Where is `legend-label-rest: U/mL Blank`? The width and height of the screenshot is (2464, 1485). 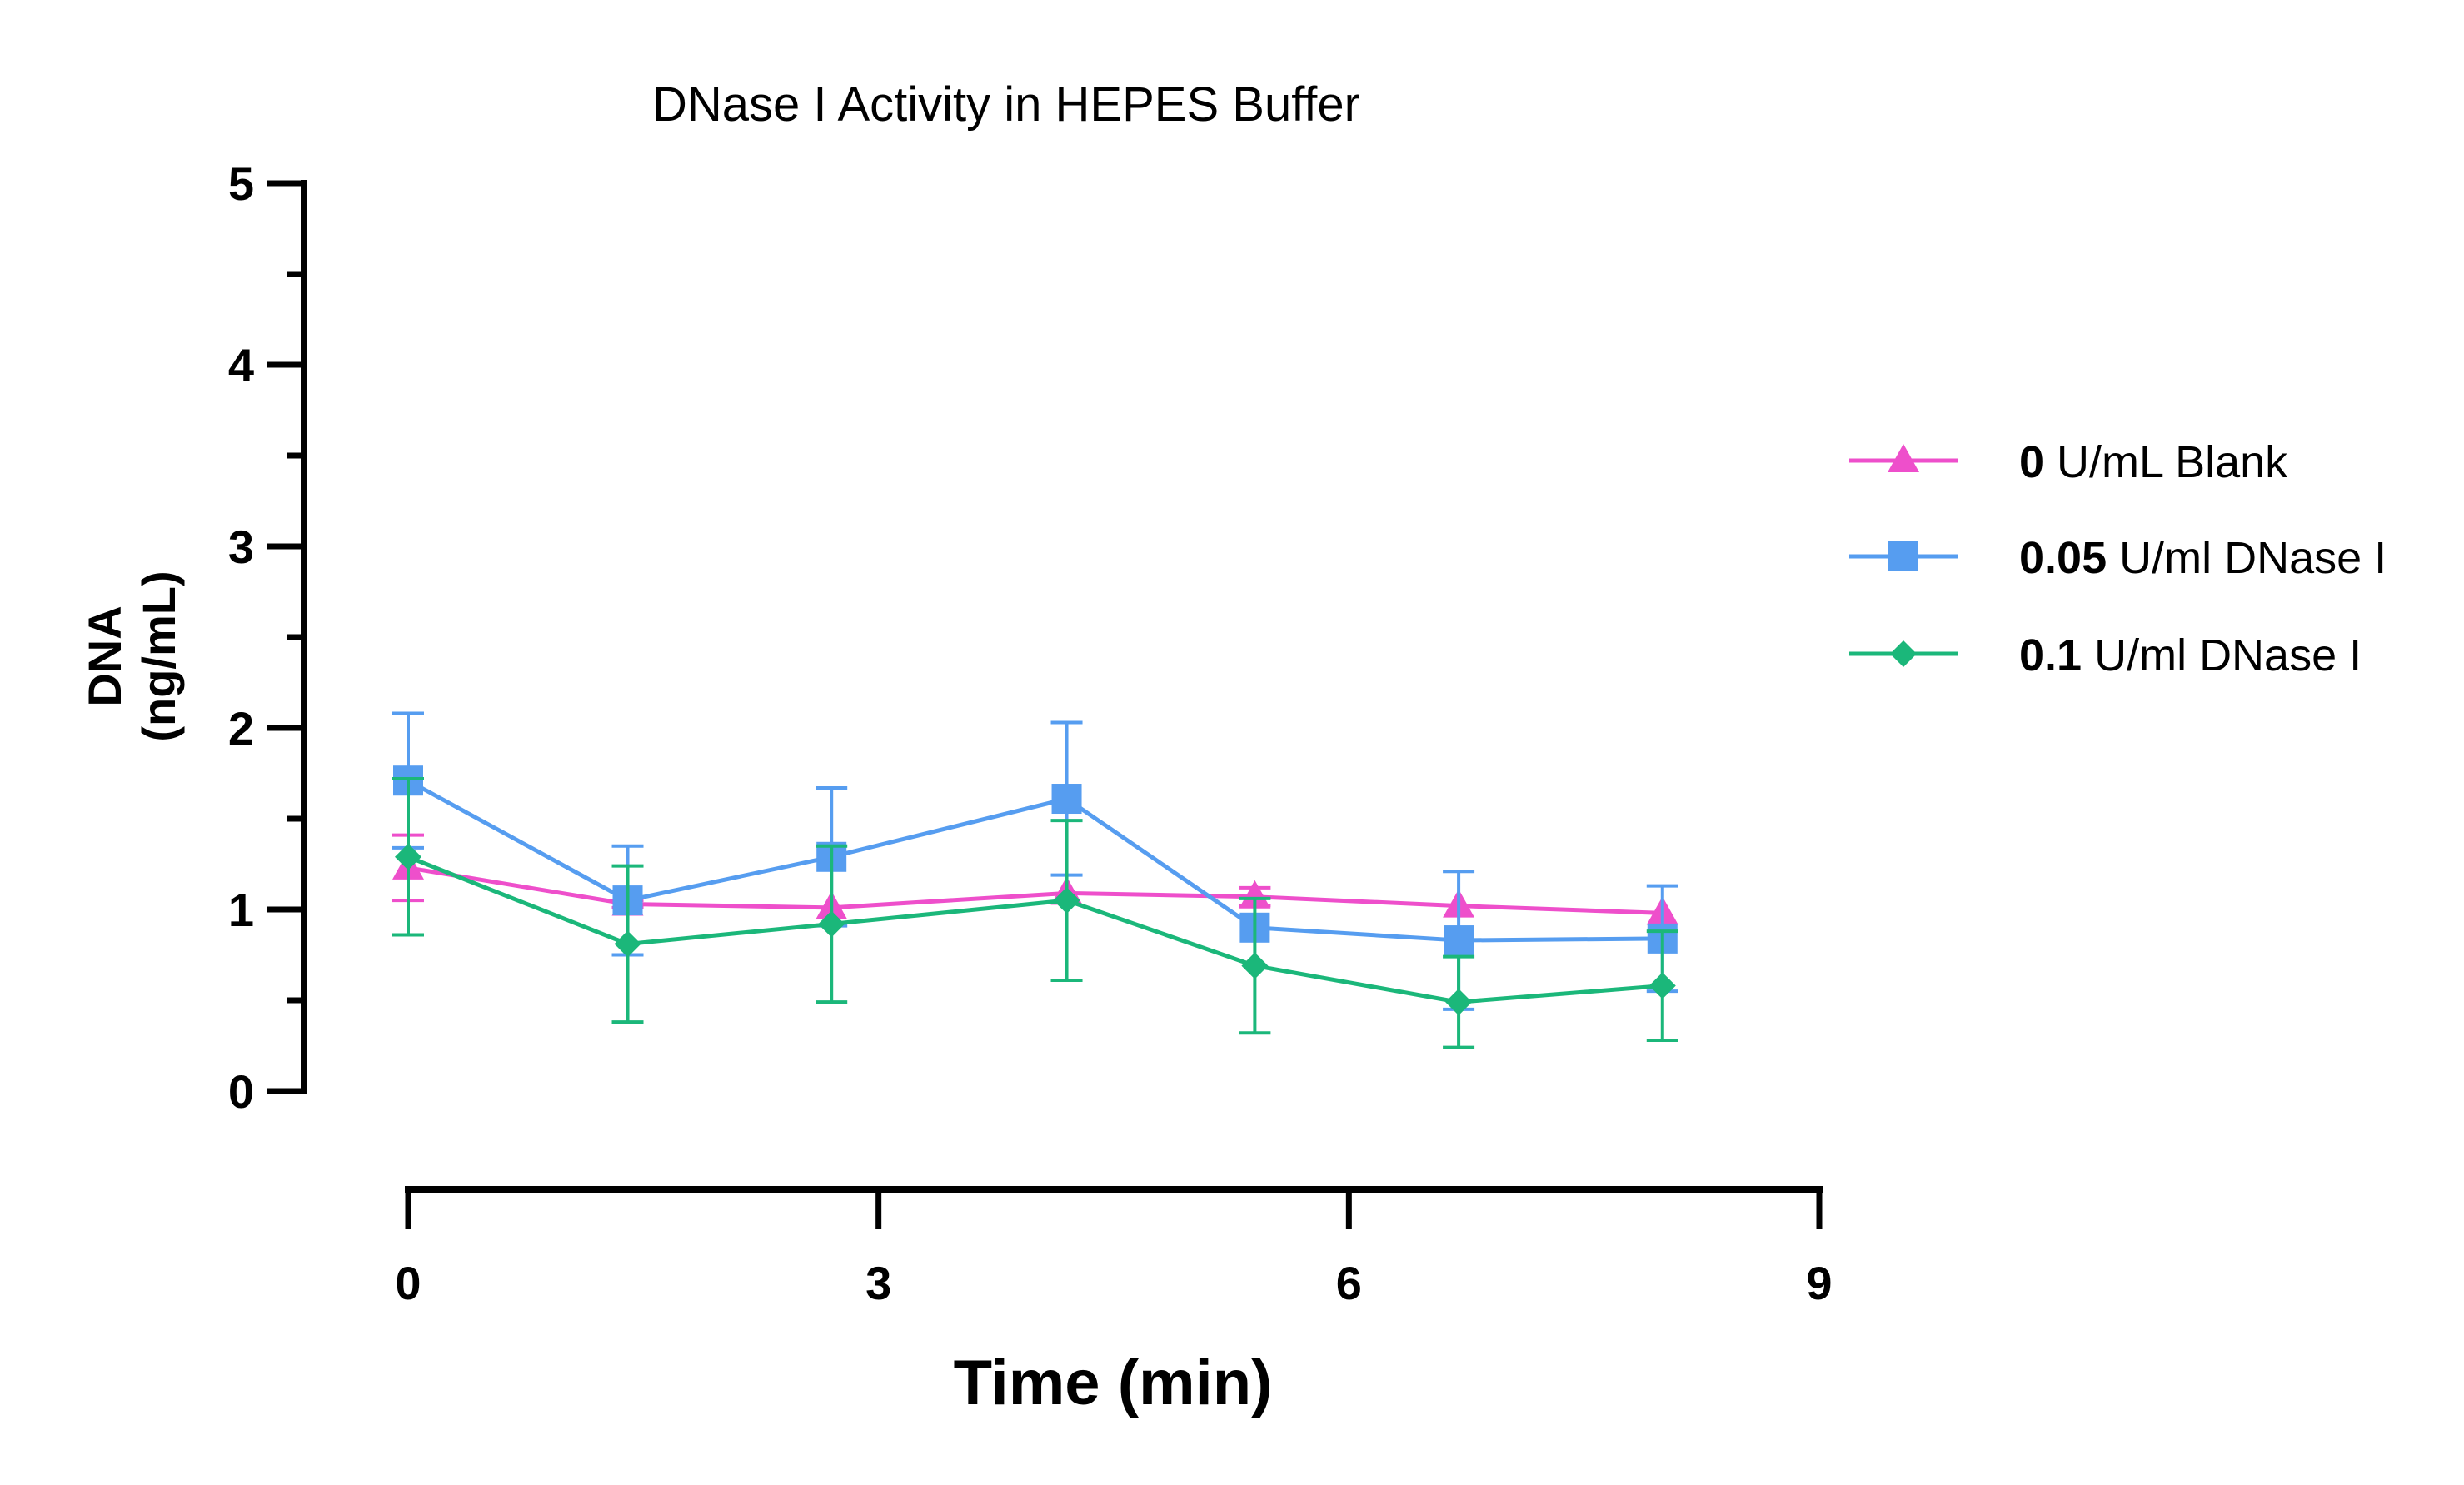
legend-label-rest: U/mL Blank is located at coordinates (2166, 462).